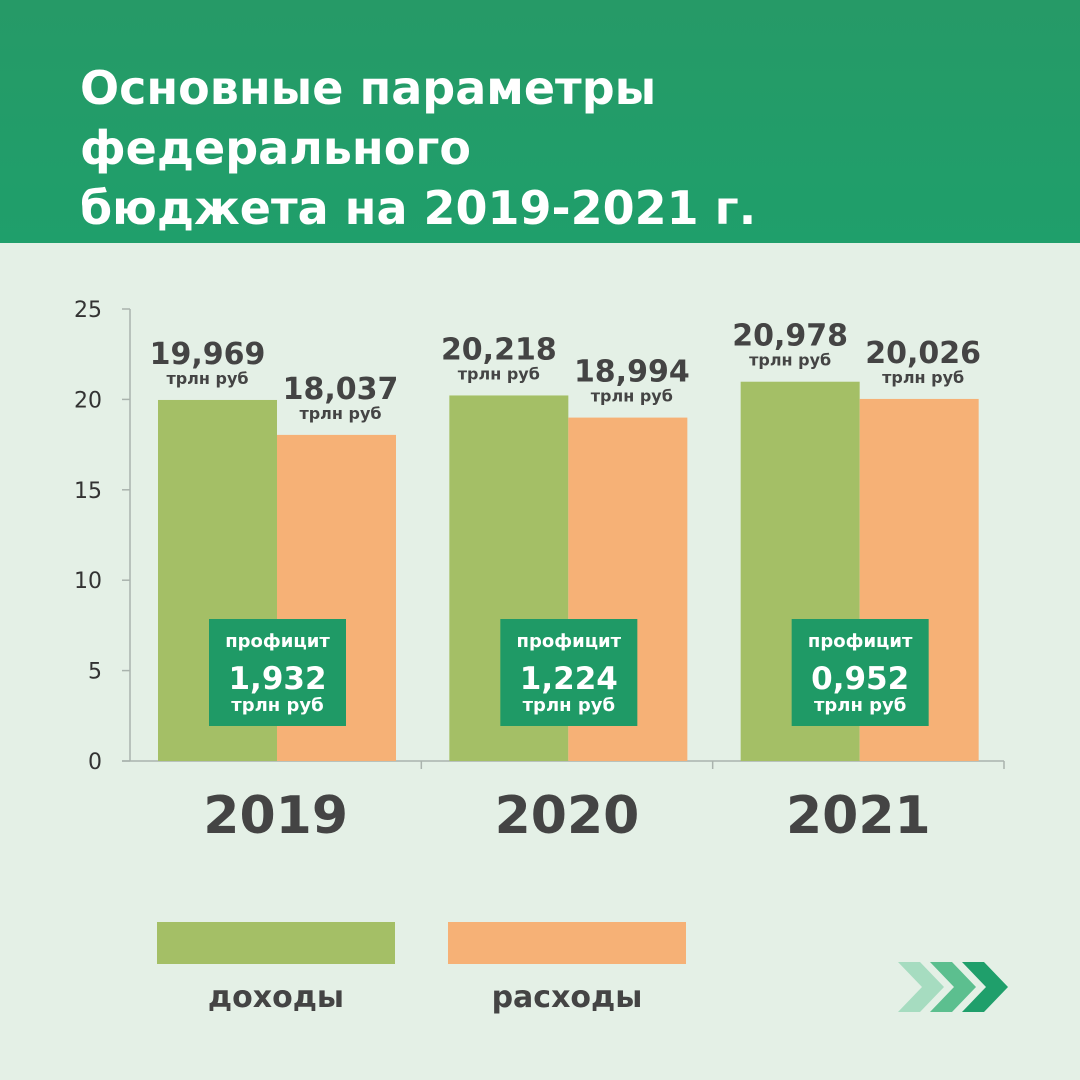 This screenshot has width=1080, height=1080. I want to click on legend-label-expense: расходы, so click(567, 997).